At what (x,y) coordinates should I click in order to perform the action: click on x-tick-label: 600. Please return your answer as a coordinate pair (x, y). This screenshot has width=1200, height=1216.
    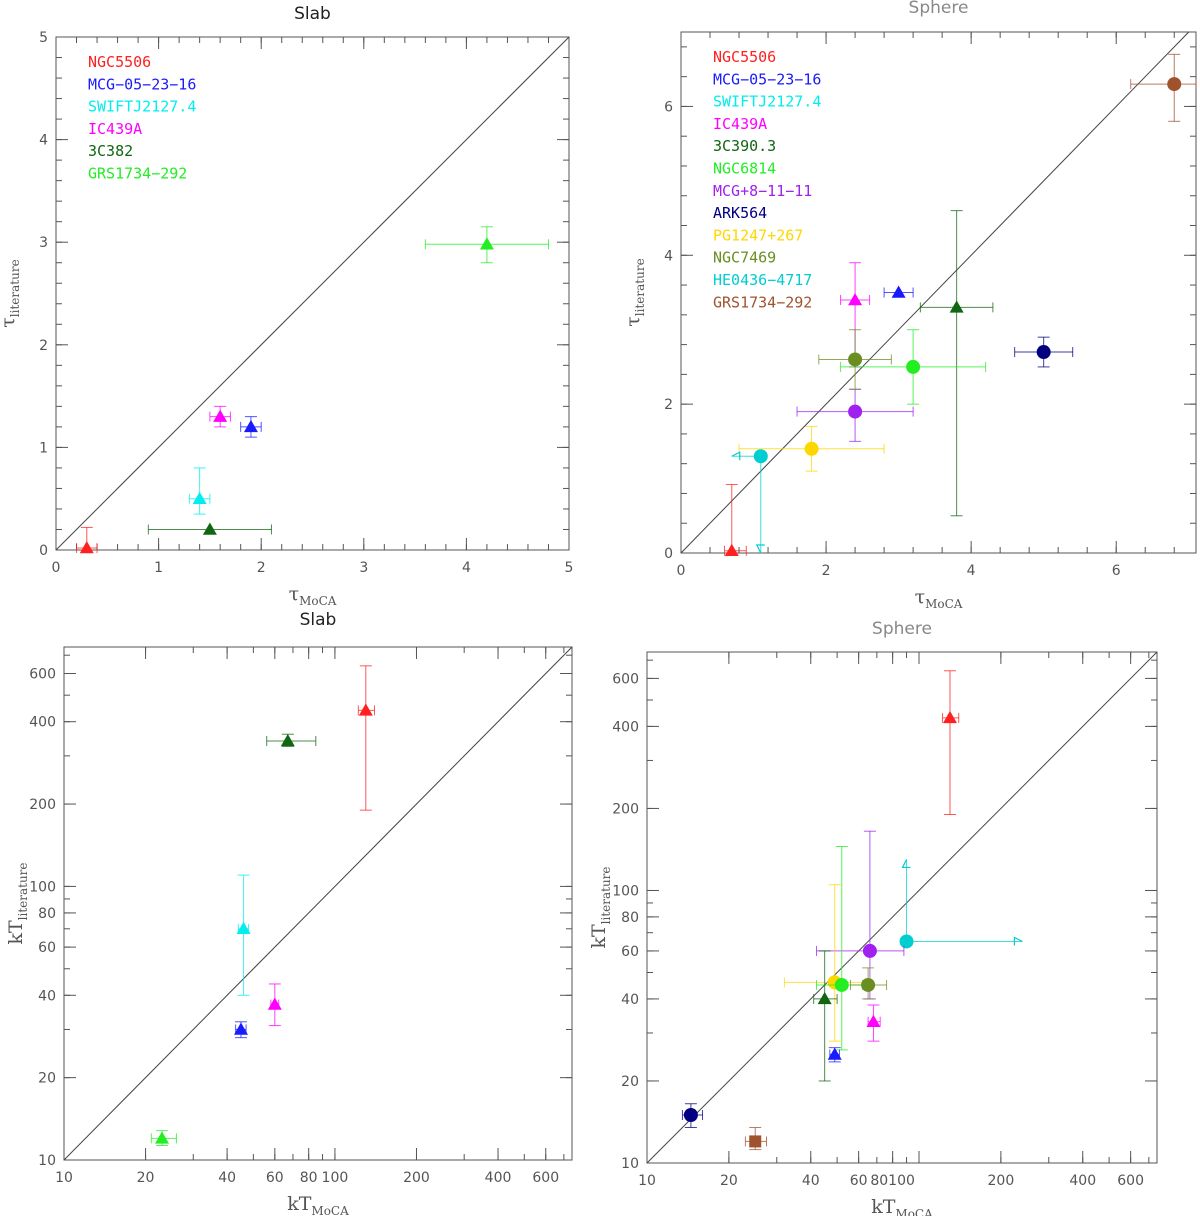
    Looking at the image, I should click on (1130, 1181).